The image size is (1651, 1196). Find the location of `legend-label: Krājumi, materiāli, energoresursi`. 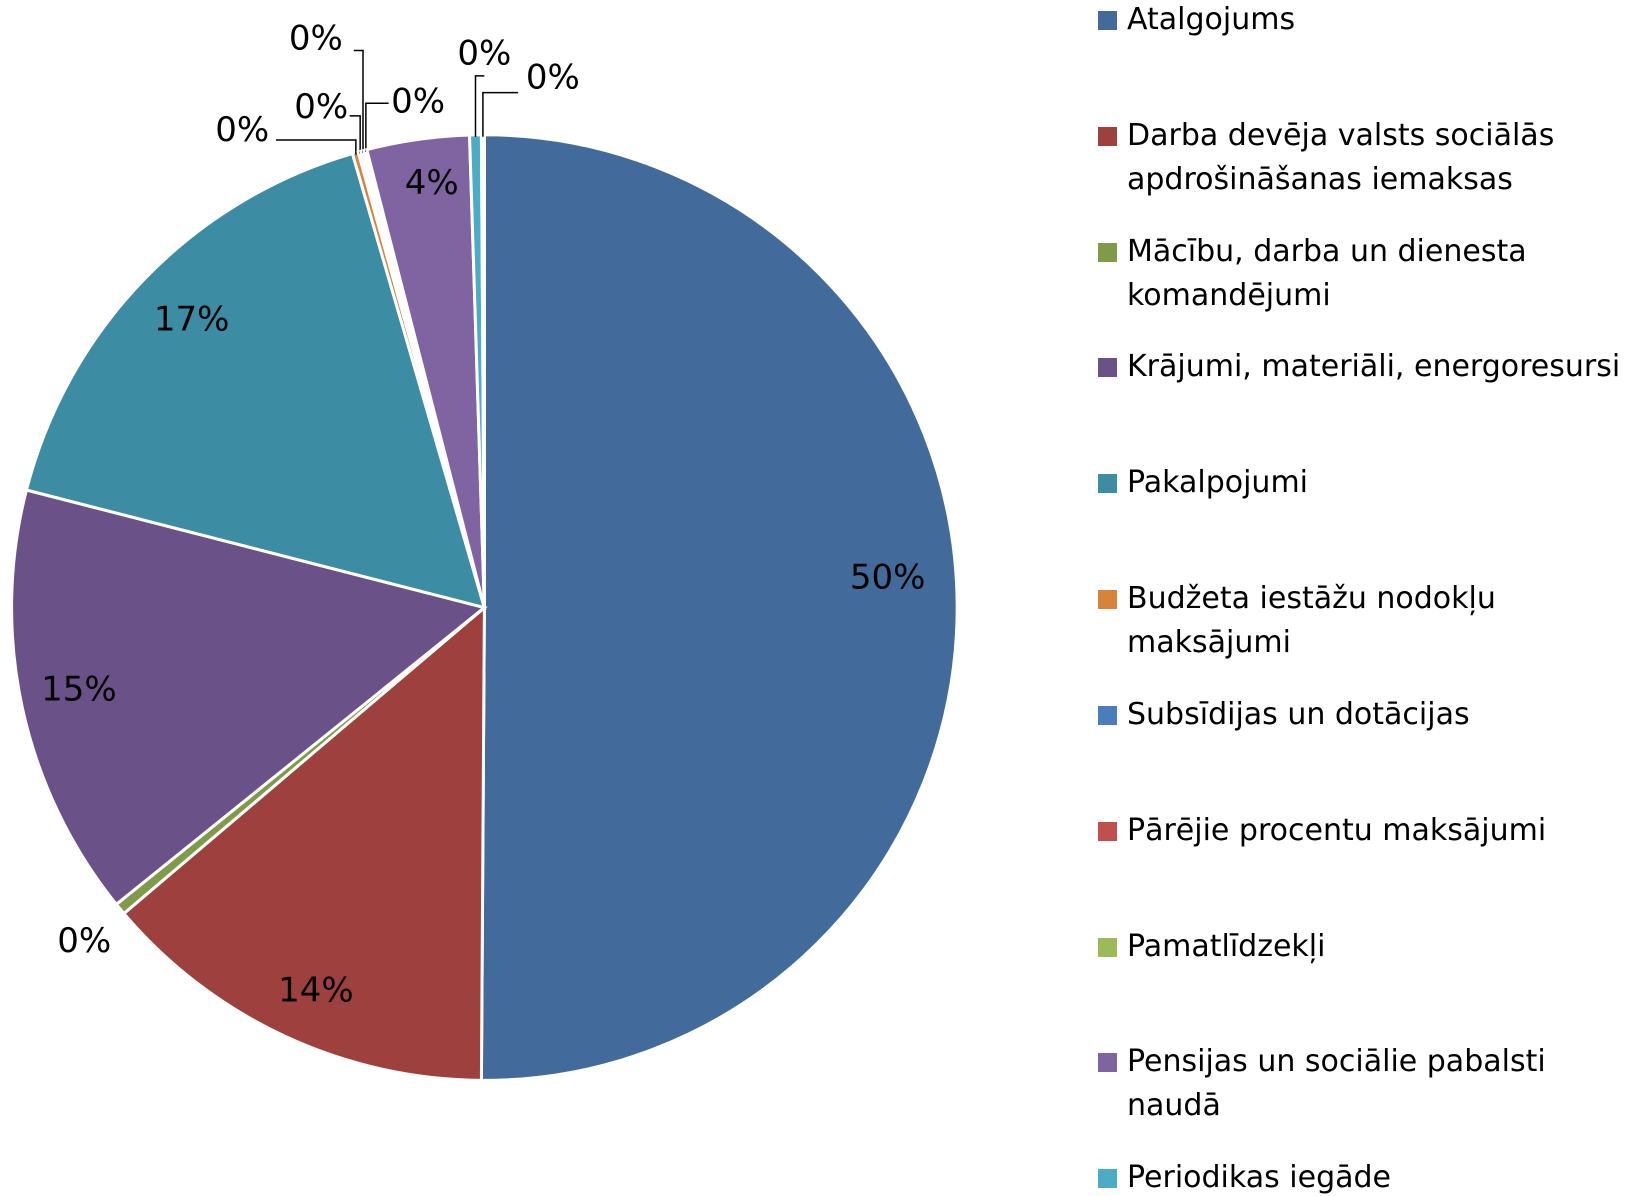

legend-label: Krājumi, materiāli, energoresursi is located at coordinates (1374, 367).